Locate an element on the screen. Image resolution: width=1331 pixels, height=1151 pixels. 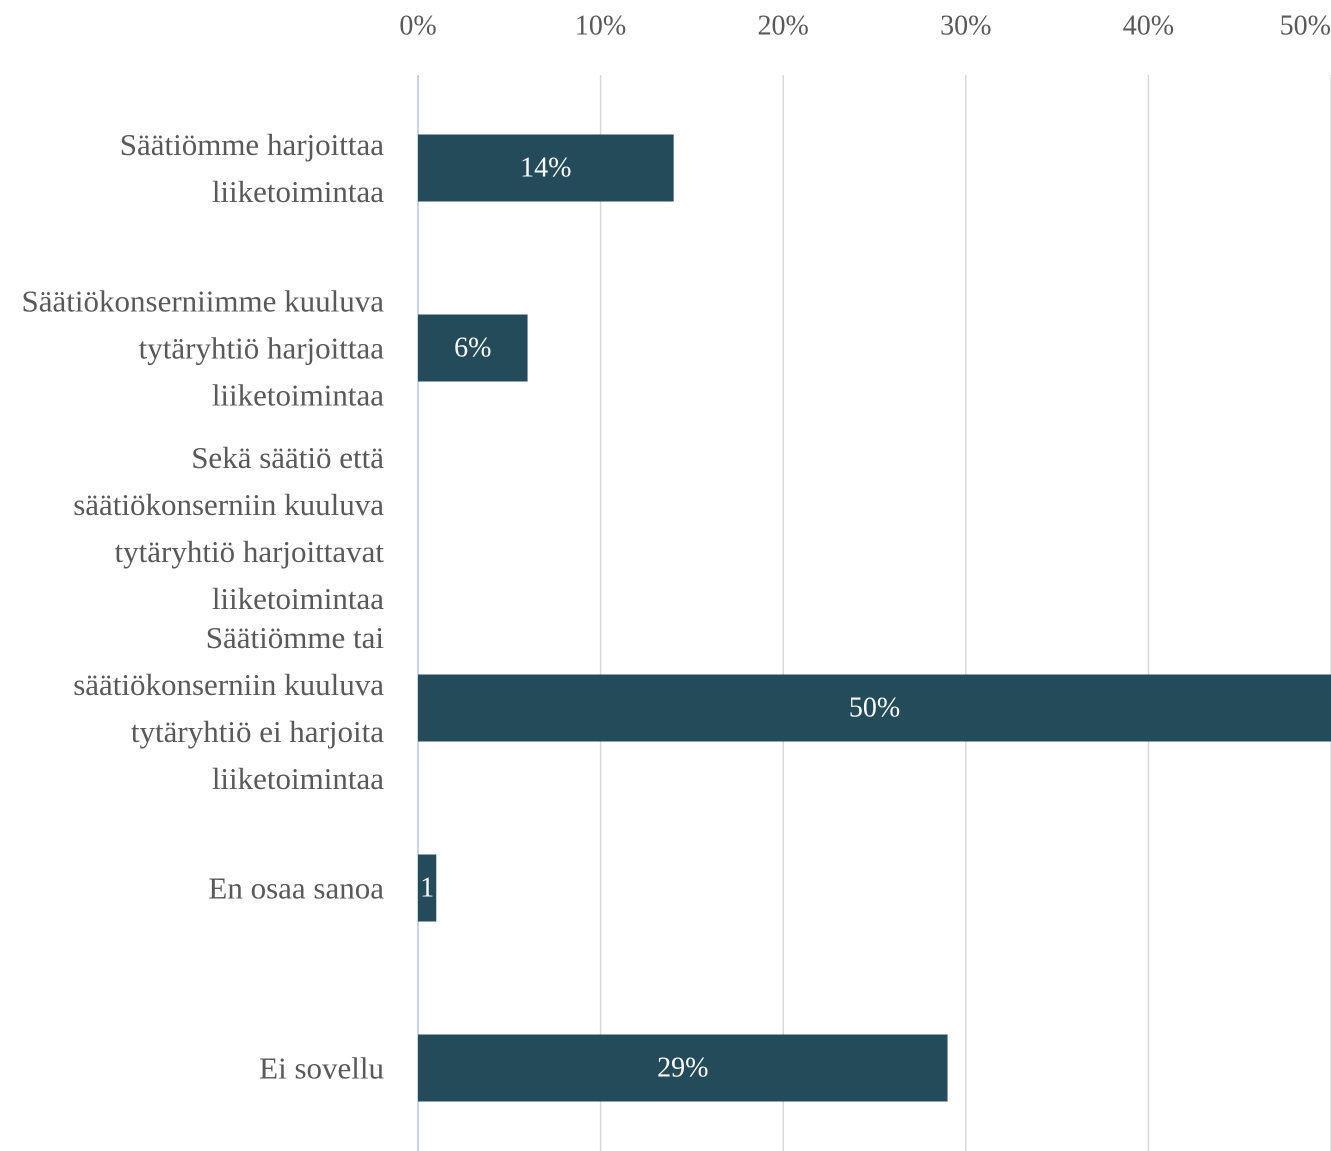
x-tick-label: 50% is located at coordinates (1305, 25).